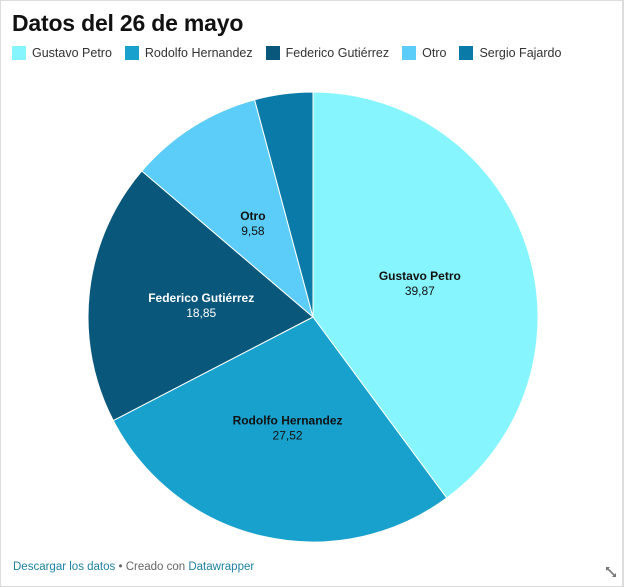 The width and height of the screenshot is (624, 587). Describe the element at coordinates (611, 572) in the screenshot. I see `expand-icon` at that location.